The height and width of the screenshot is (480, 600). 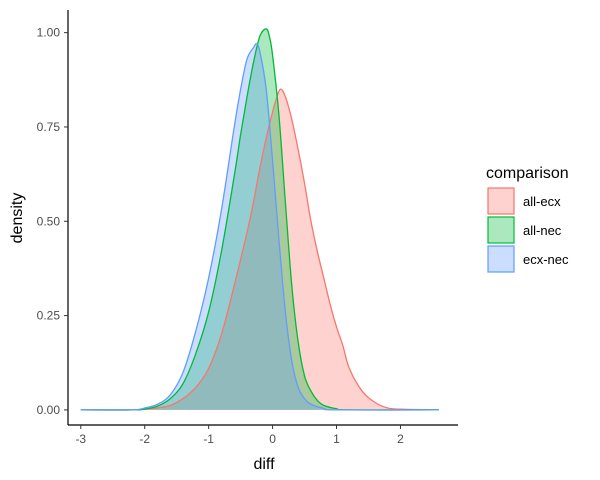 I want to click on x-tick-label: 2, so click(x=400, y=439).